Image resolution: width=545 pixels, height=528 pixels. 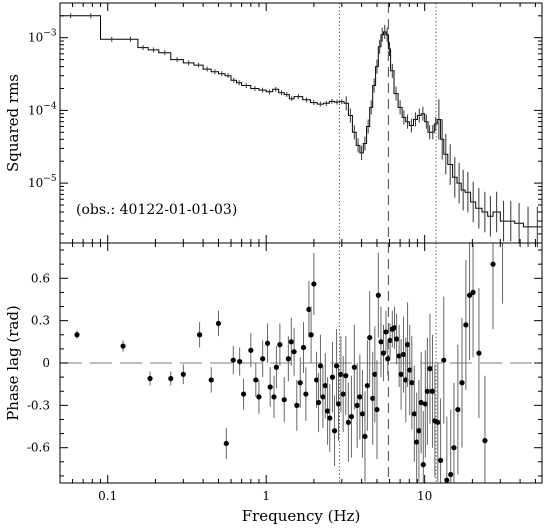 What do you see at coordinates (40, 321) in the screenshot?
I see `bottom-y-tick-label-1: 0.3` at bounding box center [40, 321].